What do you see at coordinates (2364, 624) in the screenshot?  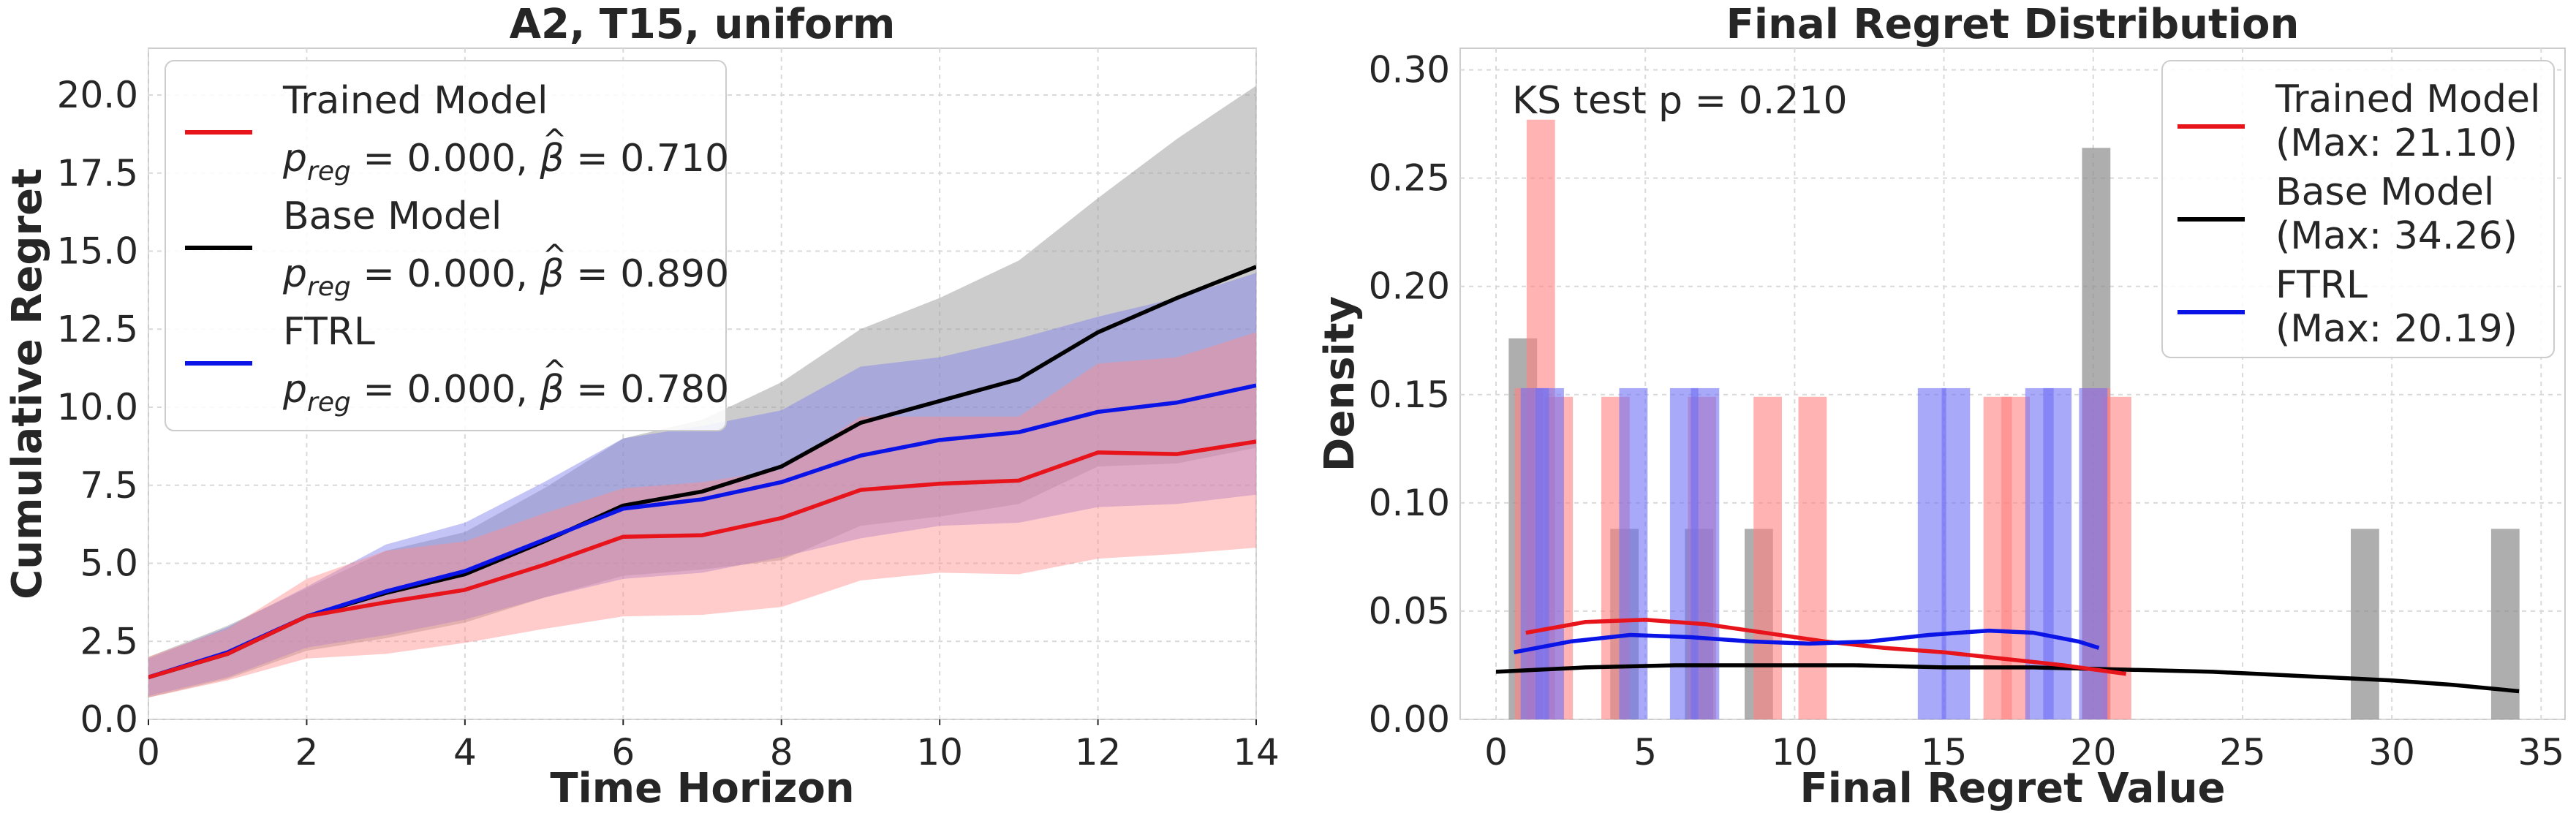 I see `histogram-bar-base-model` at bounding box center [2364, 624].